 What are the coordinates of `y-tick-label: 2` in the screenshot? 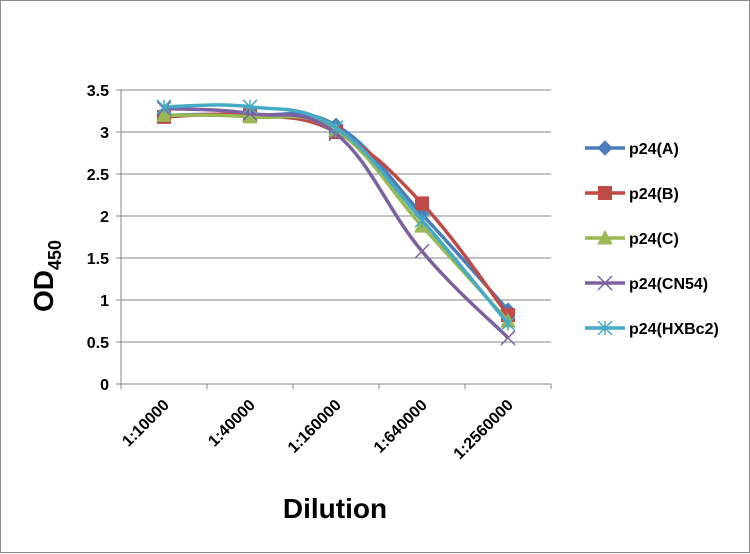 It's located at (104, 217).